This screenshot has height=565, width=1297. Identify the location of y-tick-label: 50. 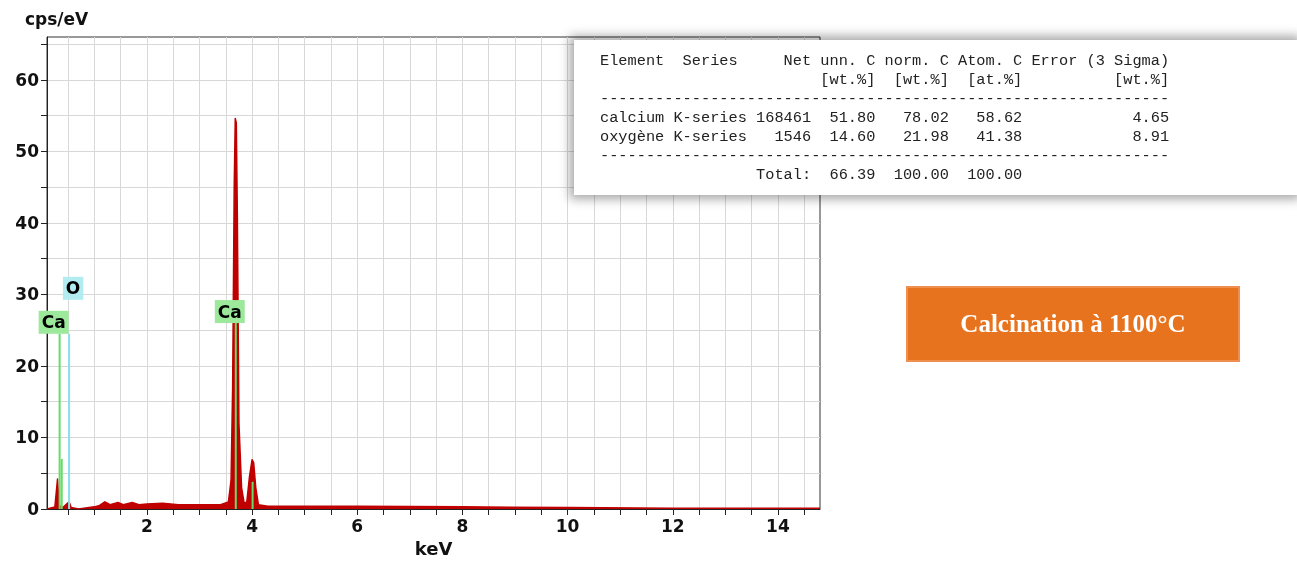
(27, 151).